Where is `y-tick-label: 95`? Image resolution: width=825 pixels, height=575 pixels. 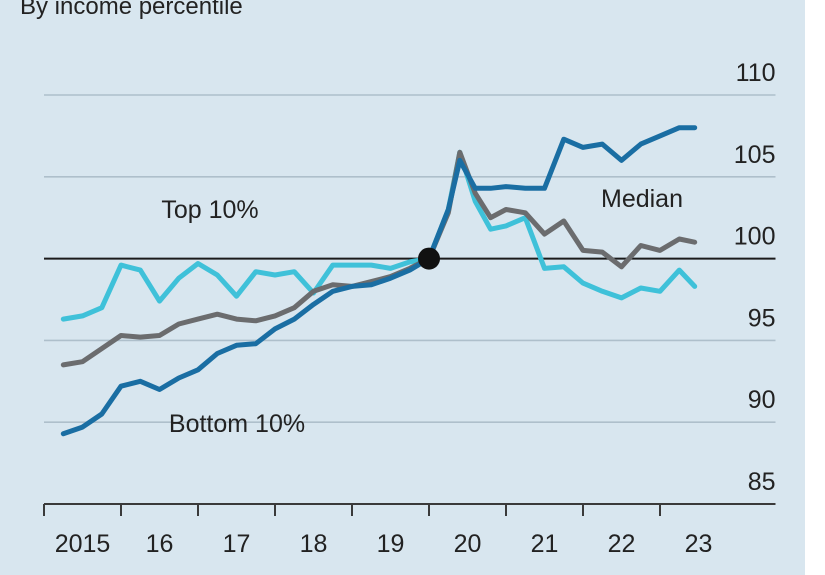
y-tick-label: 95 is located at coordinates (762, 318).